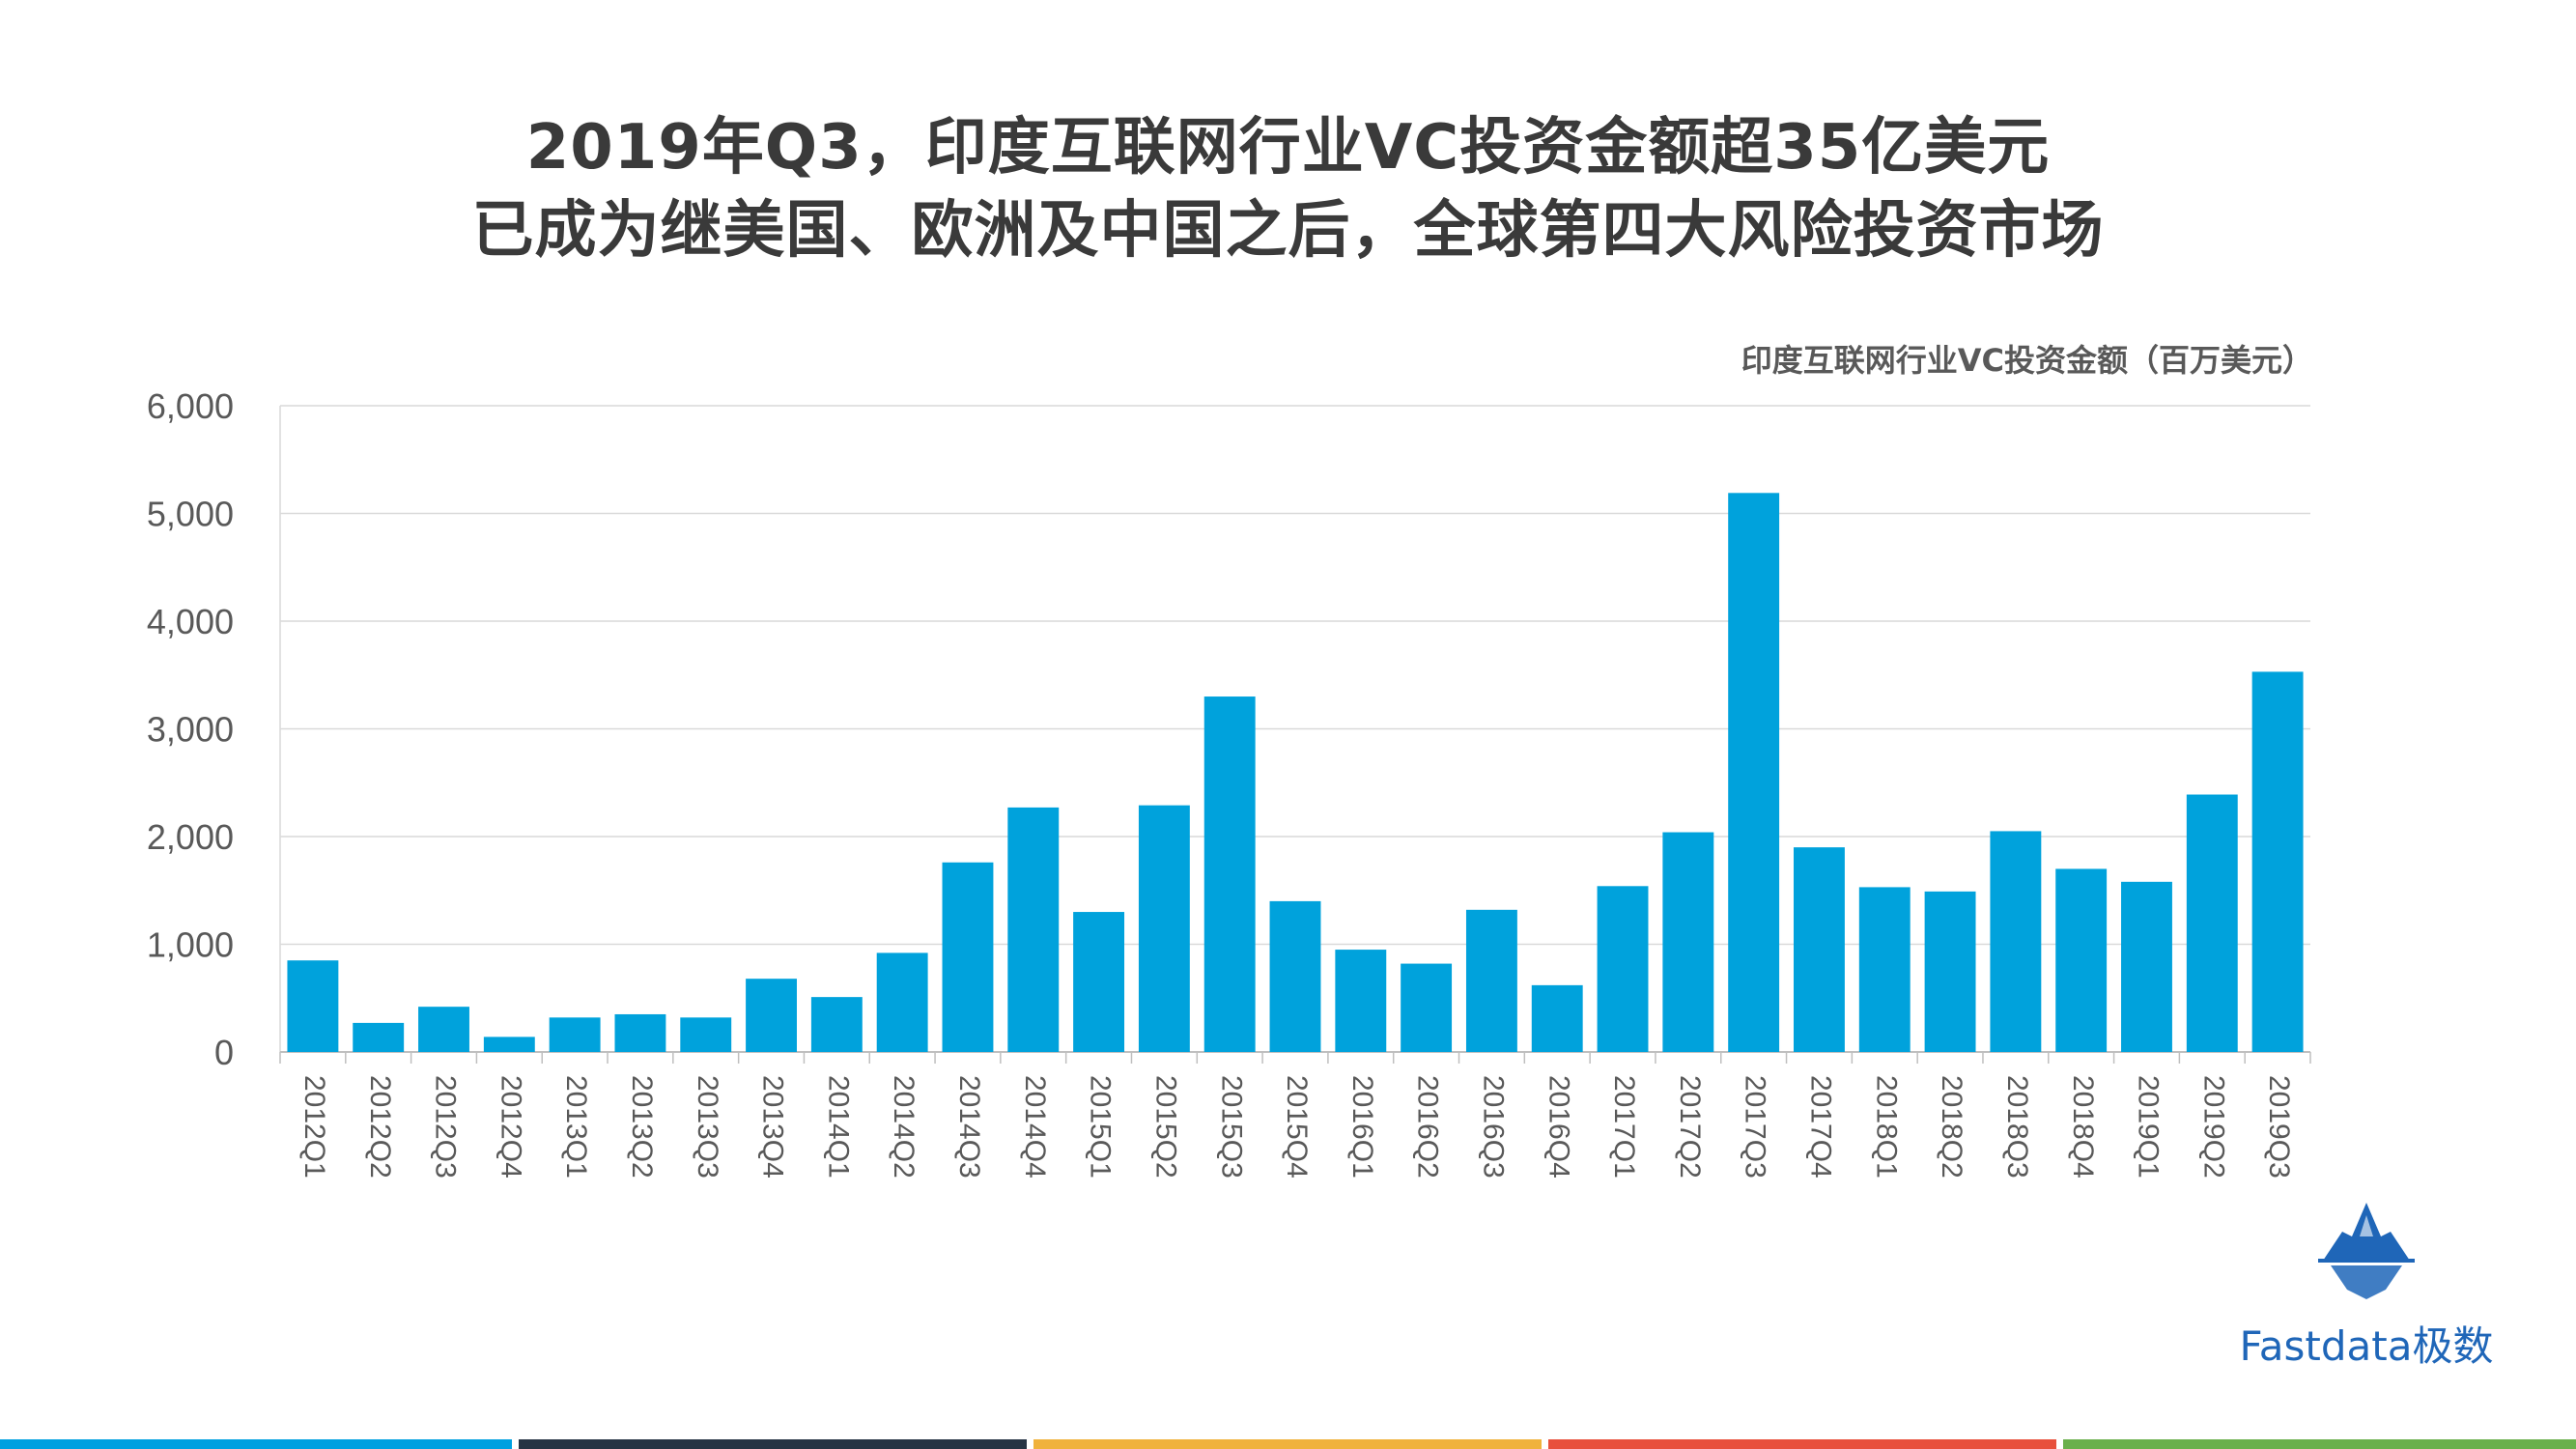  I want to click on x-tick-label: 2012Q1, so click(314, 1127).